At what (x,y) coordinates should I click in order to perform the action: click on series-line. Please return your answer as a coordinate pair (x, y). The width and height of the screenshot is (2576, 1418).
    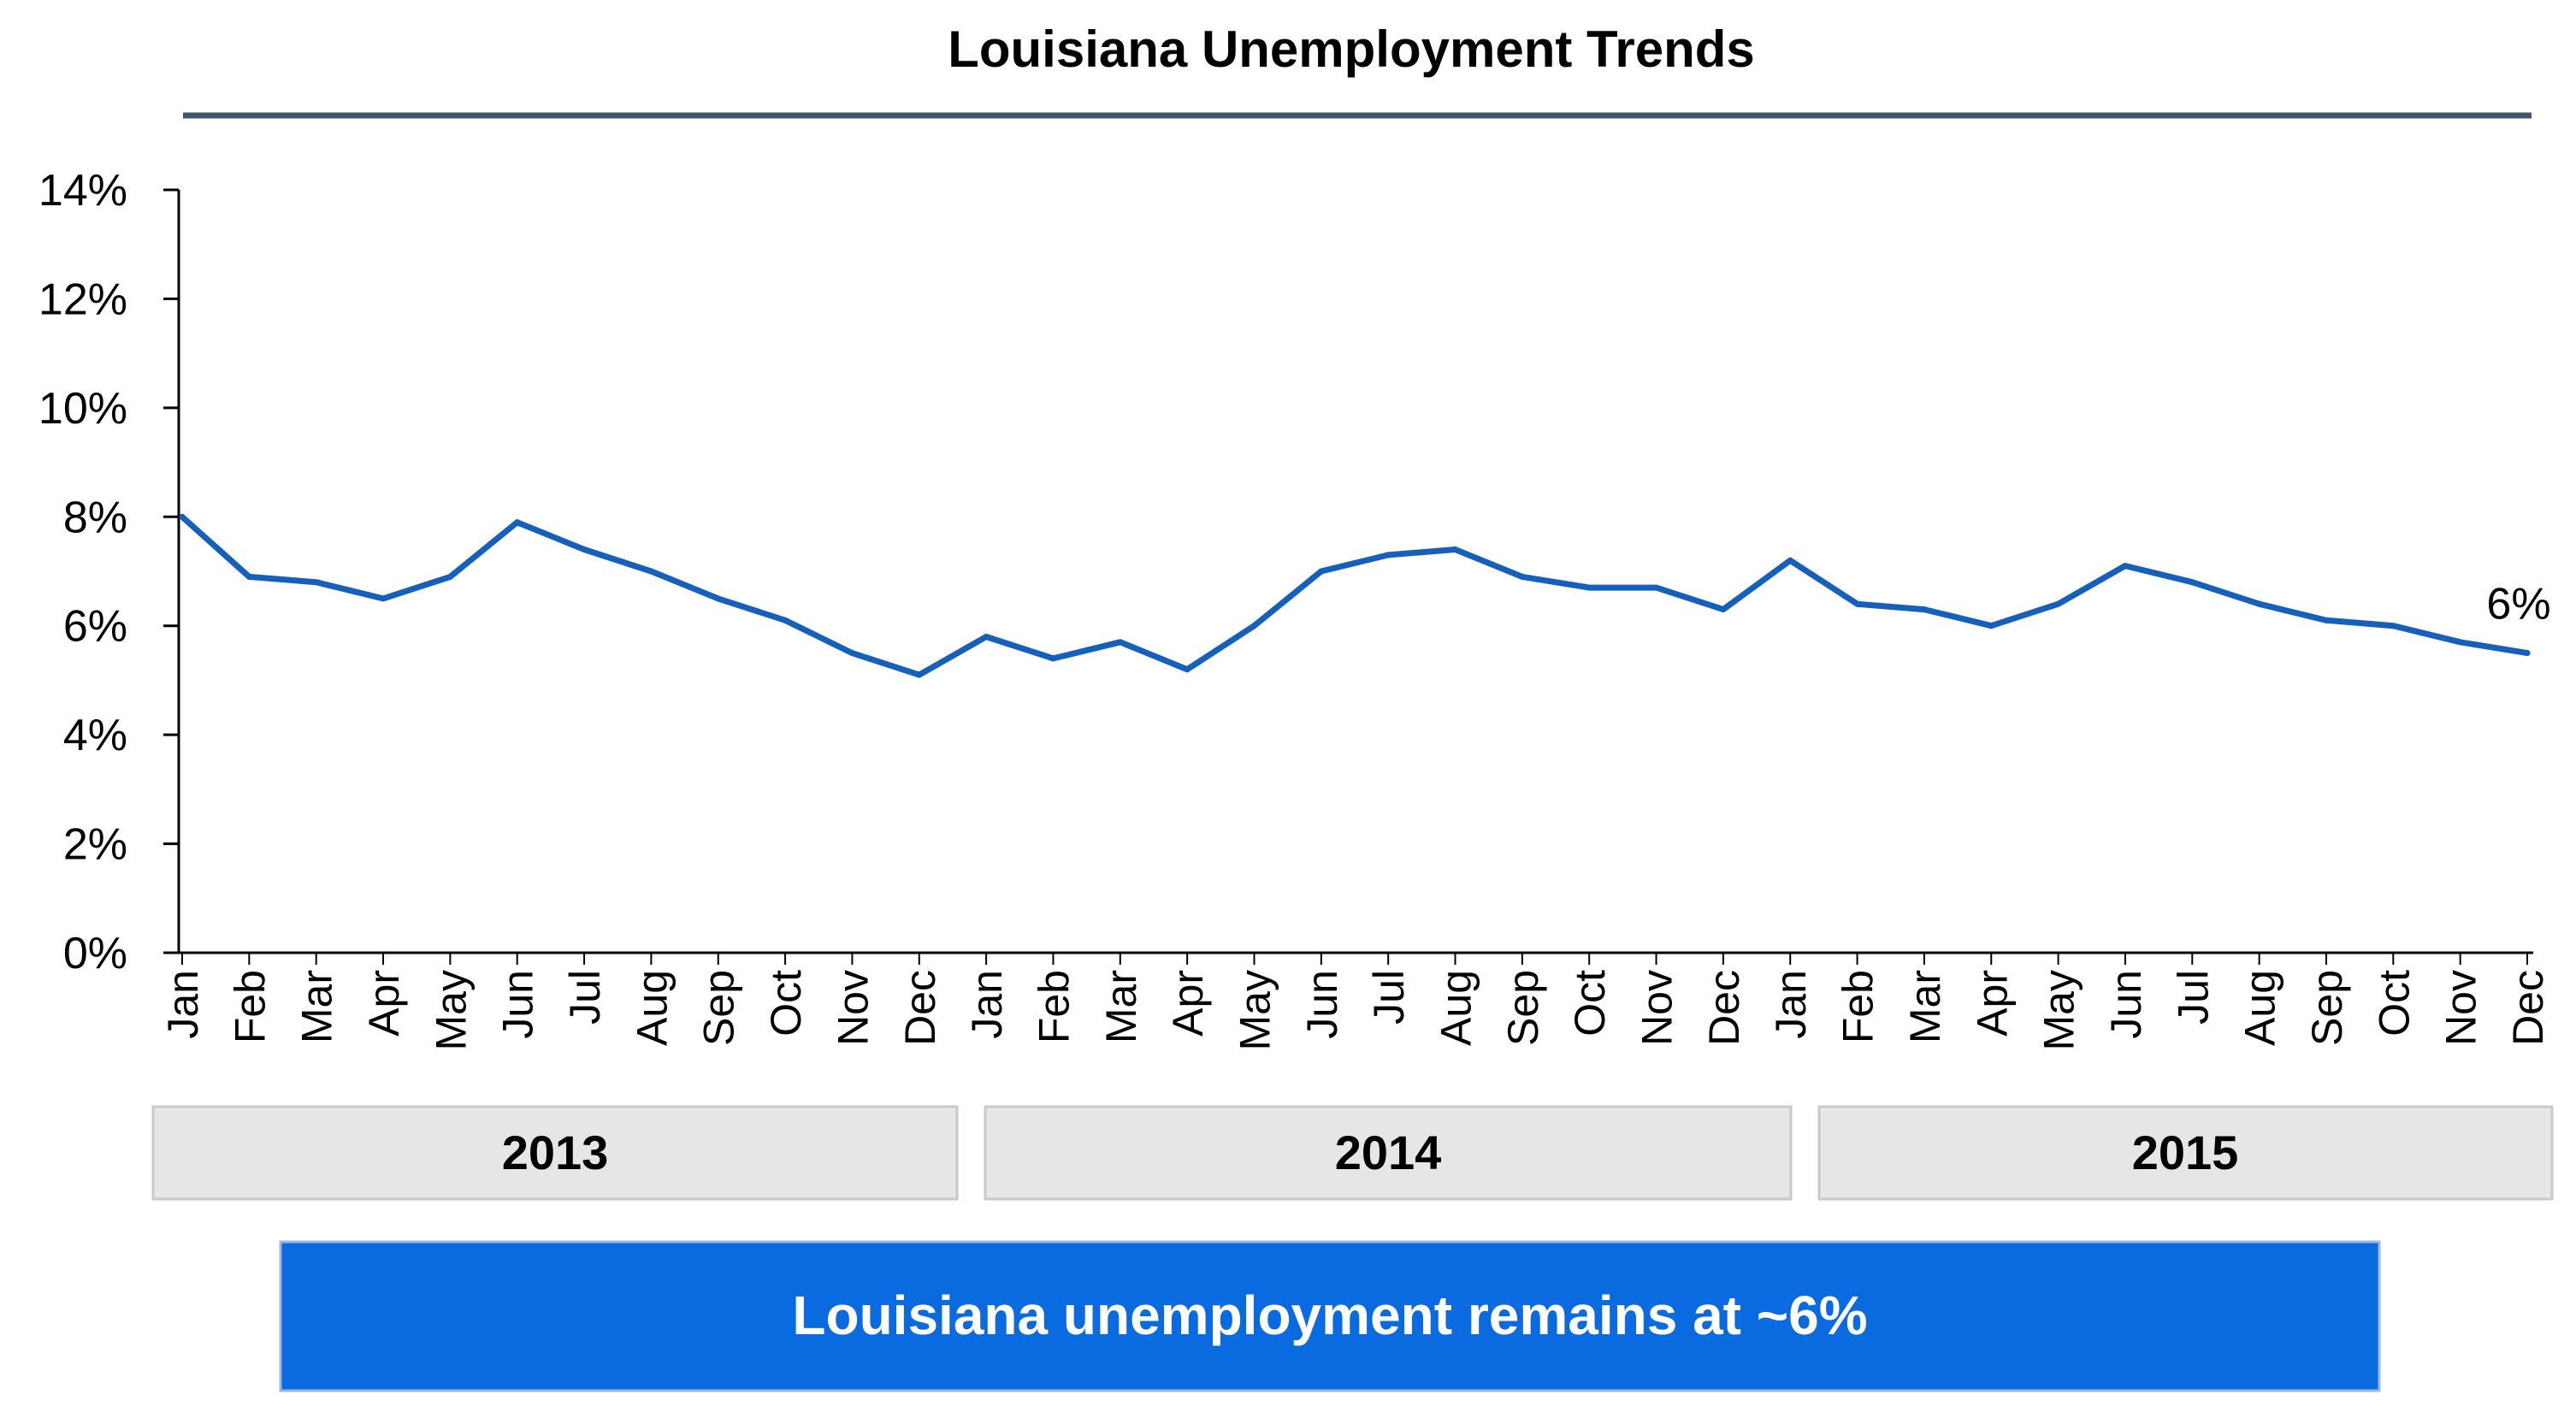
    Looking at the image, I should click on (1355, 595).